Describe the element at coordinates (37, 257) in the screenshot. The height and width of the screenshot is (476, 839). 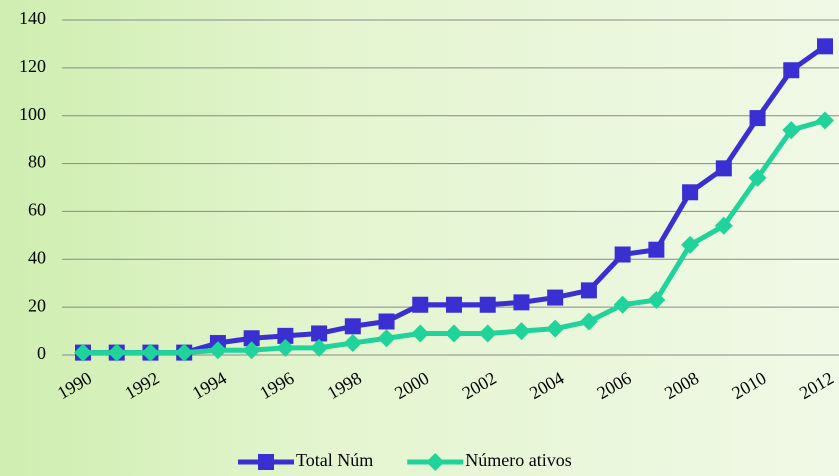
I see `y-tick-label: 40` at that location.